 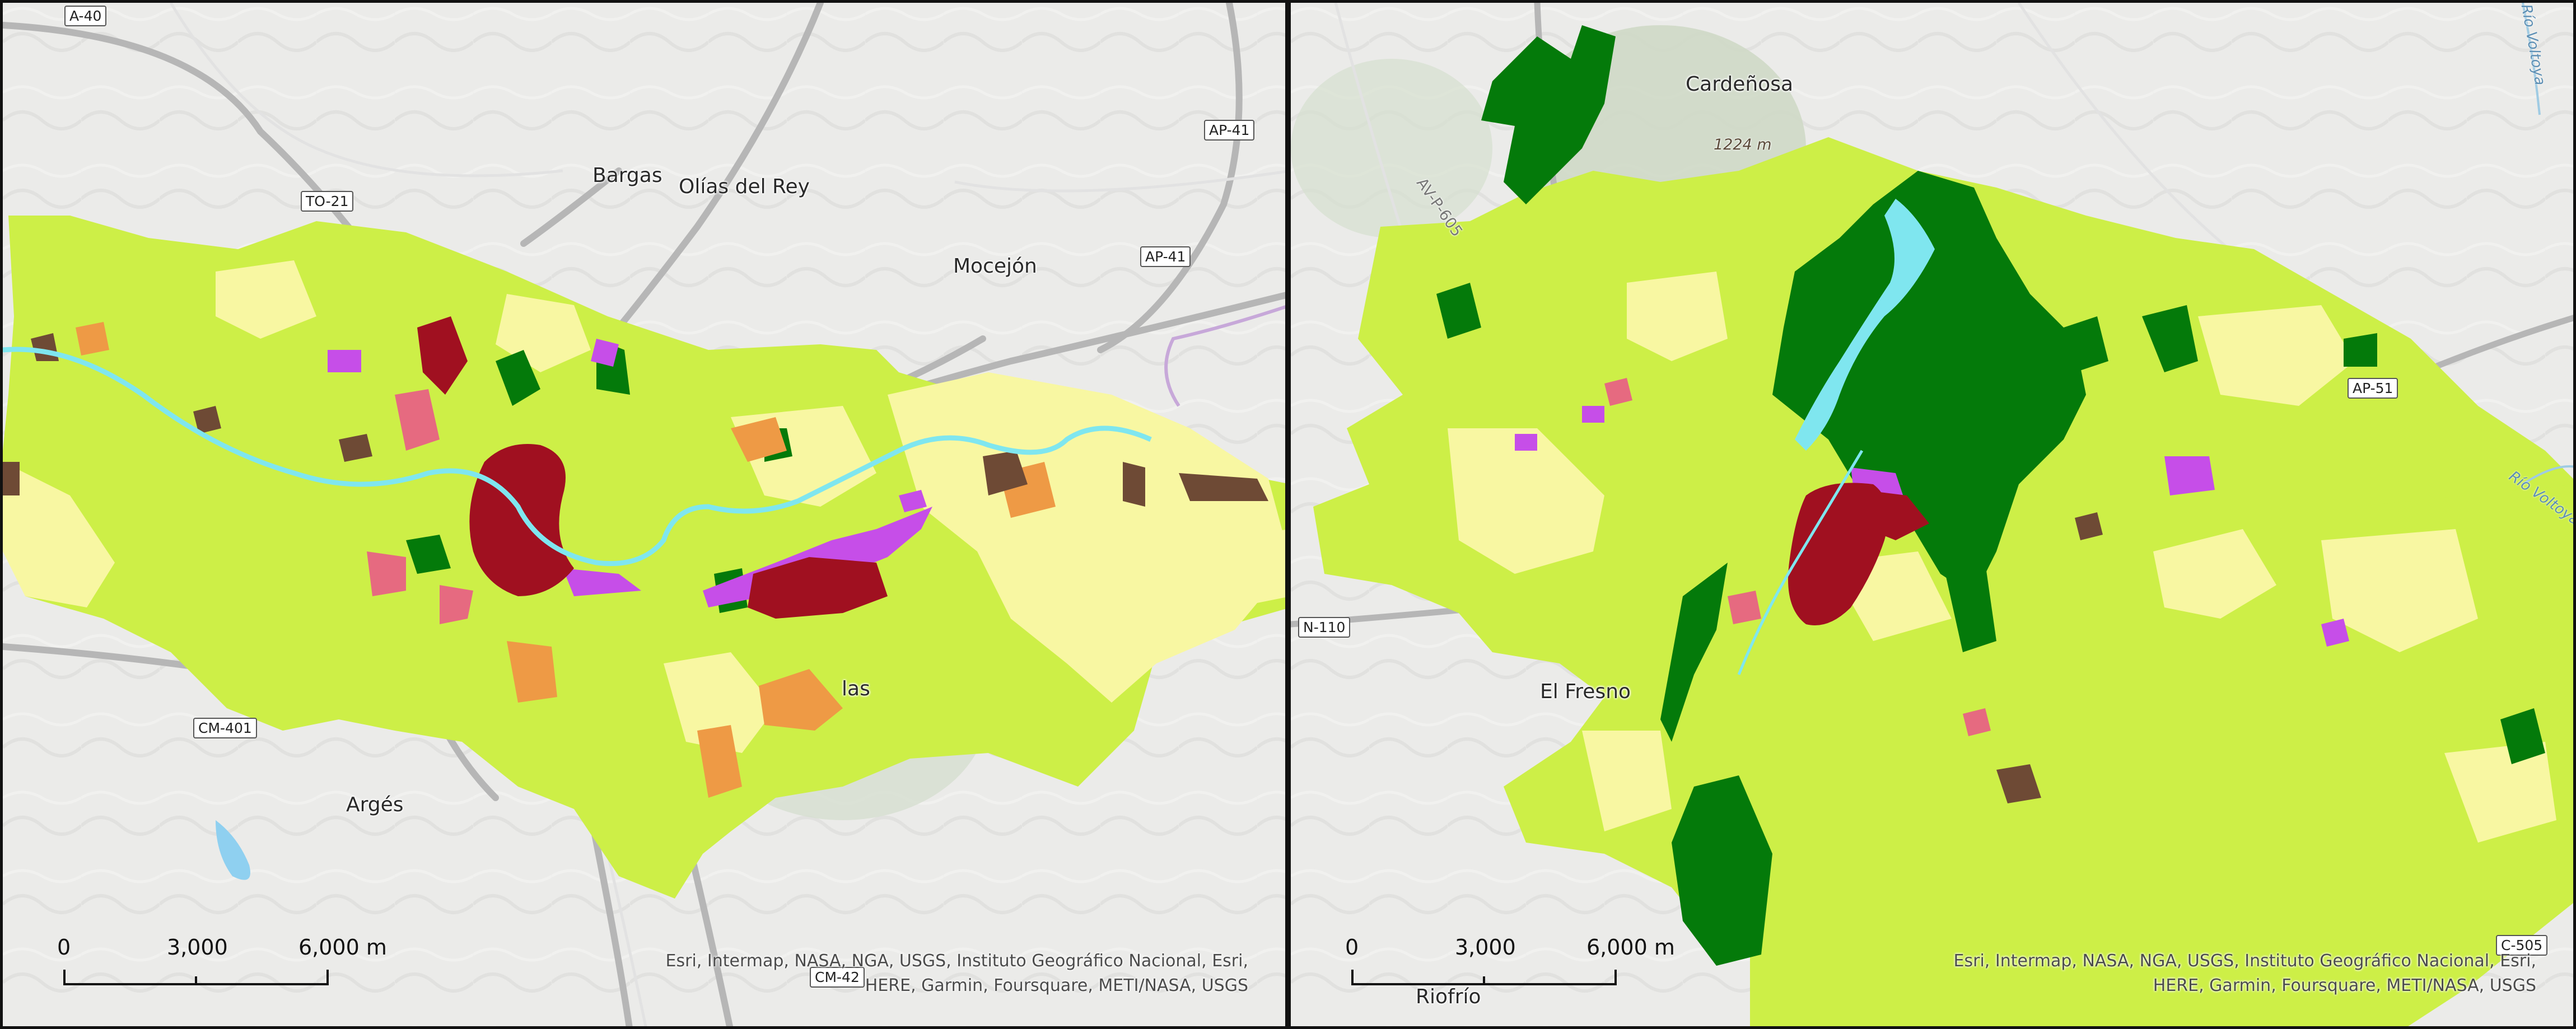 What do you see at coordinates (327, 201) in the screenshot?
I see `road-shield: TO-21` at bounding box center [327, 201].